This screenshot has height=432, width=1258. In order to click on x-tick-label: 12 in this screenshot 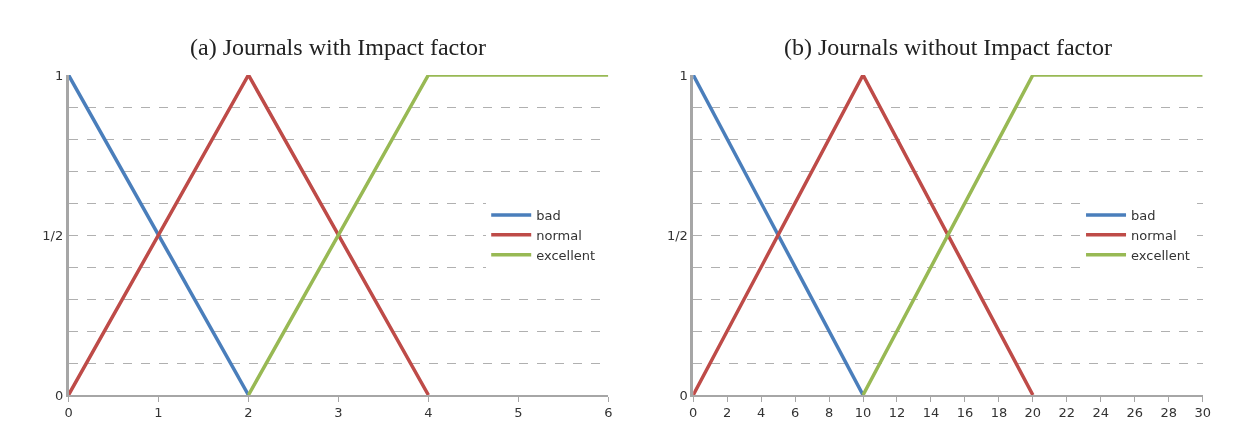, I will do `click(897, 413)`.